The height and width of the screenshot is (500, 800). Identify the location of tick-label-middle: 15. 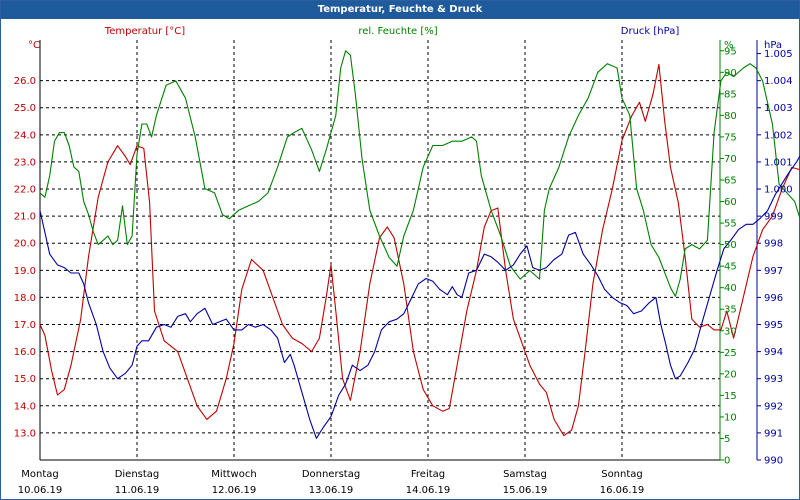
(730, 396).